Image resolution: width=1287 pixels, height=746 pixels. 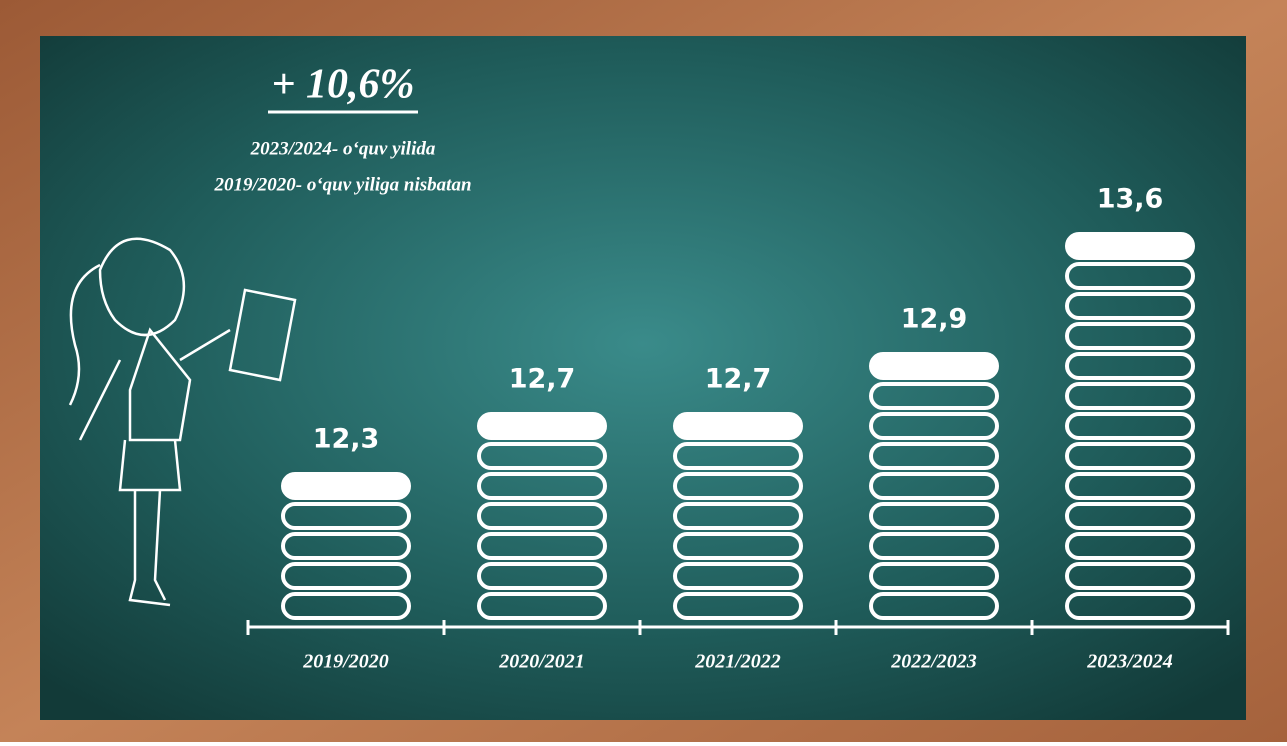 I want to click on value-label: 12,3, so click(x=346, y=439).